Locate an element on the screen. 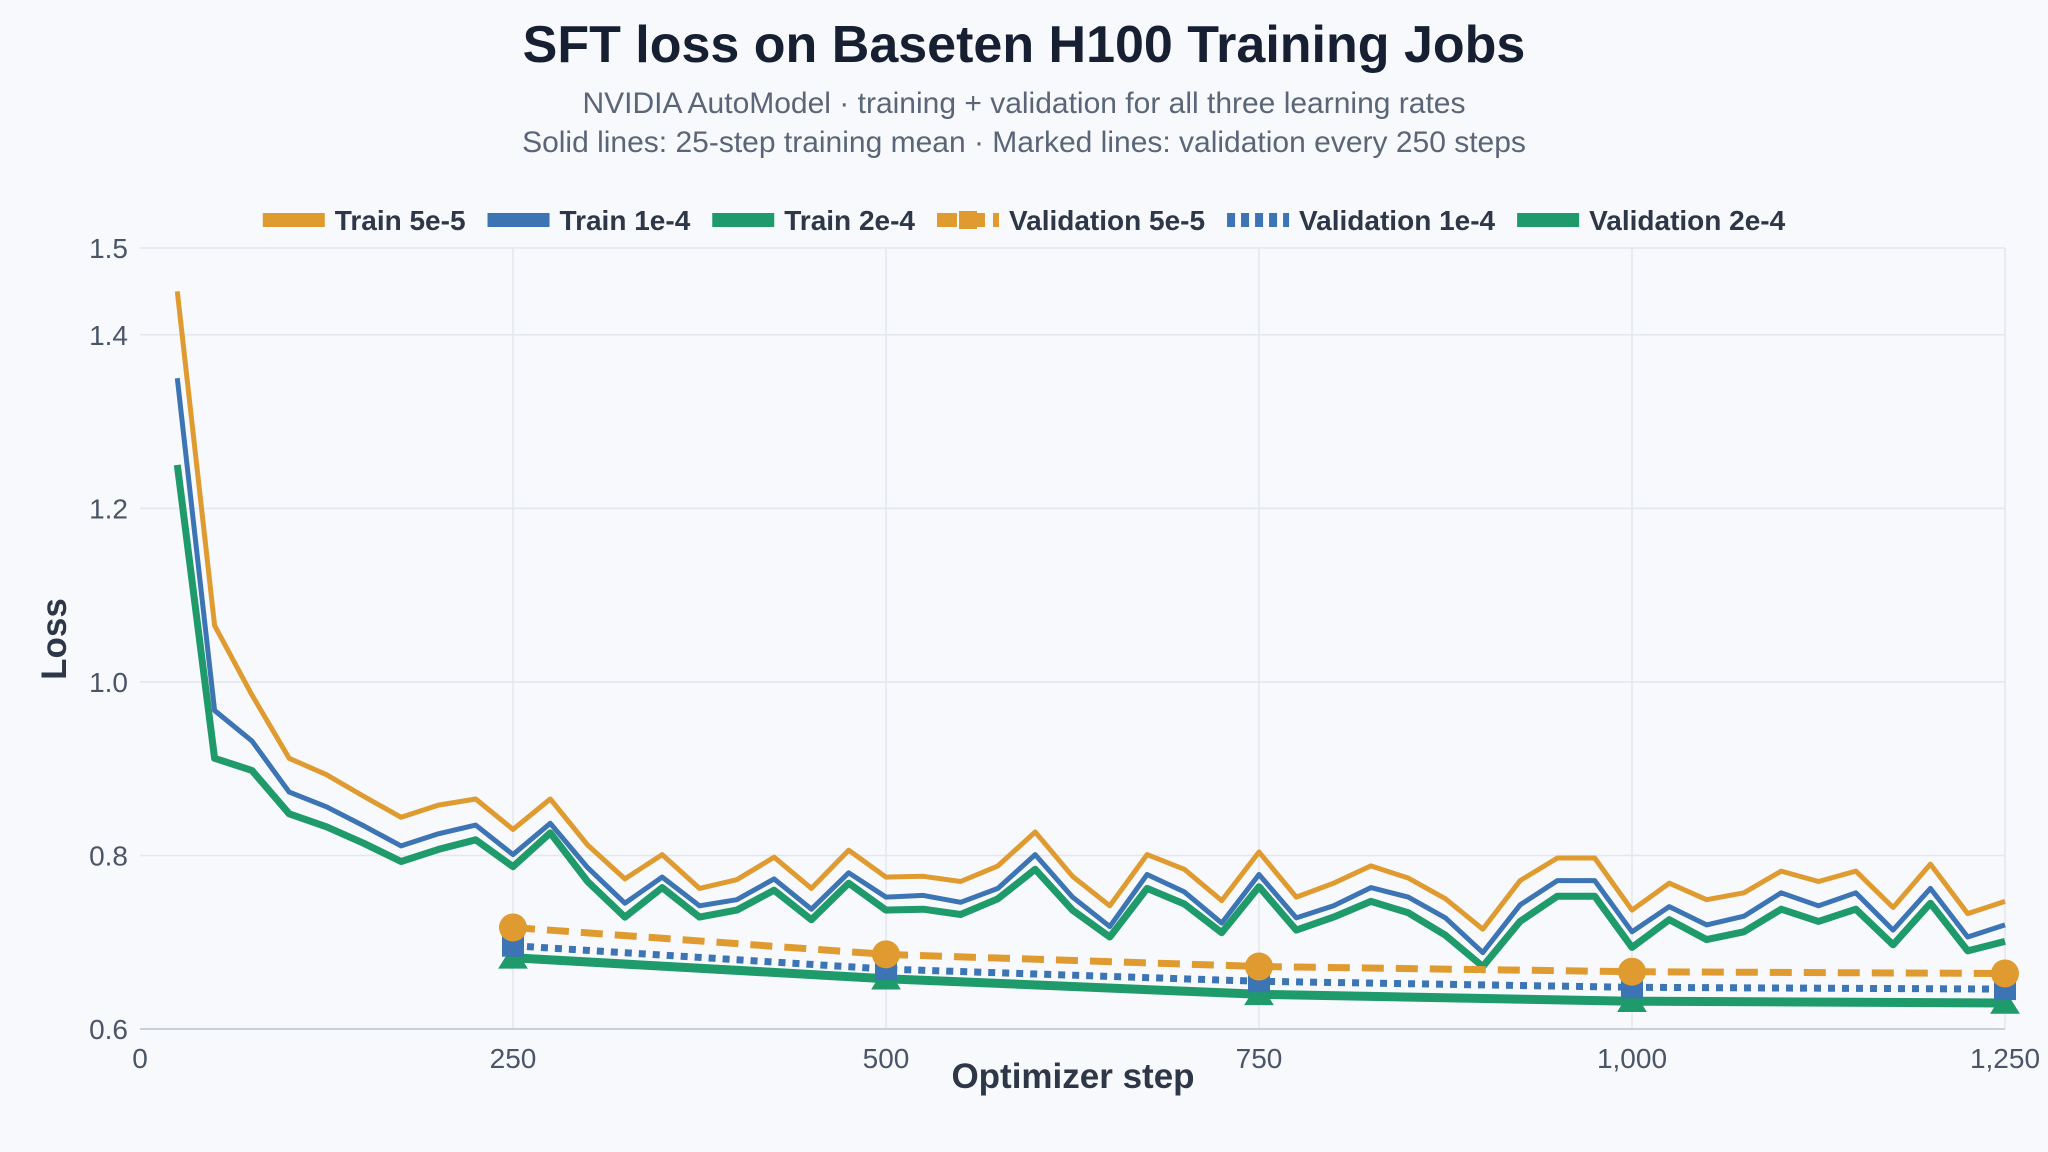  x-tick-label: 750 is located at coordinates (1259, 1058).